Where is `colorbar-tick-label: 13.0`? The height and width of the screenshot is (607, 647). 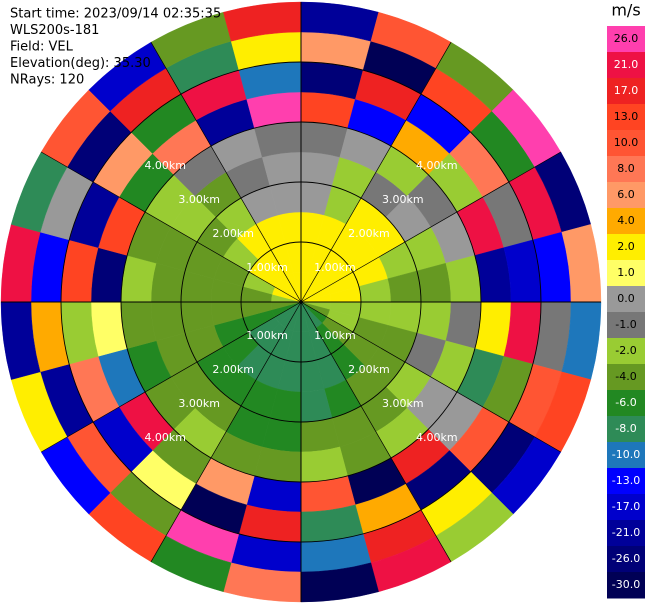
colorbar-tick-label: 13.0 is located at coordinates (626, 116).